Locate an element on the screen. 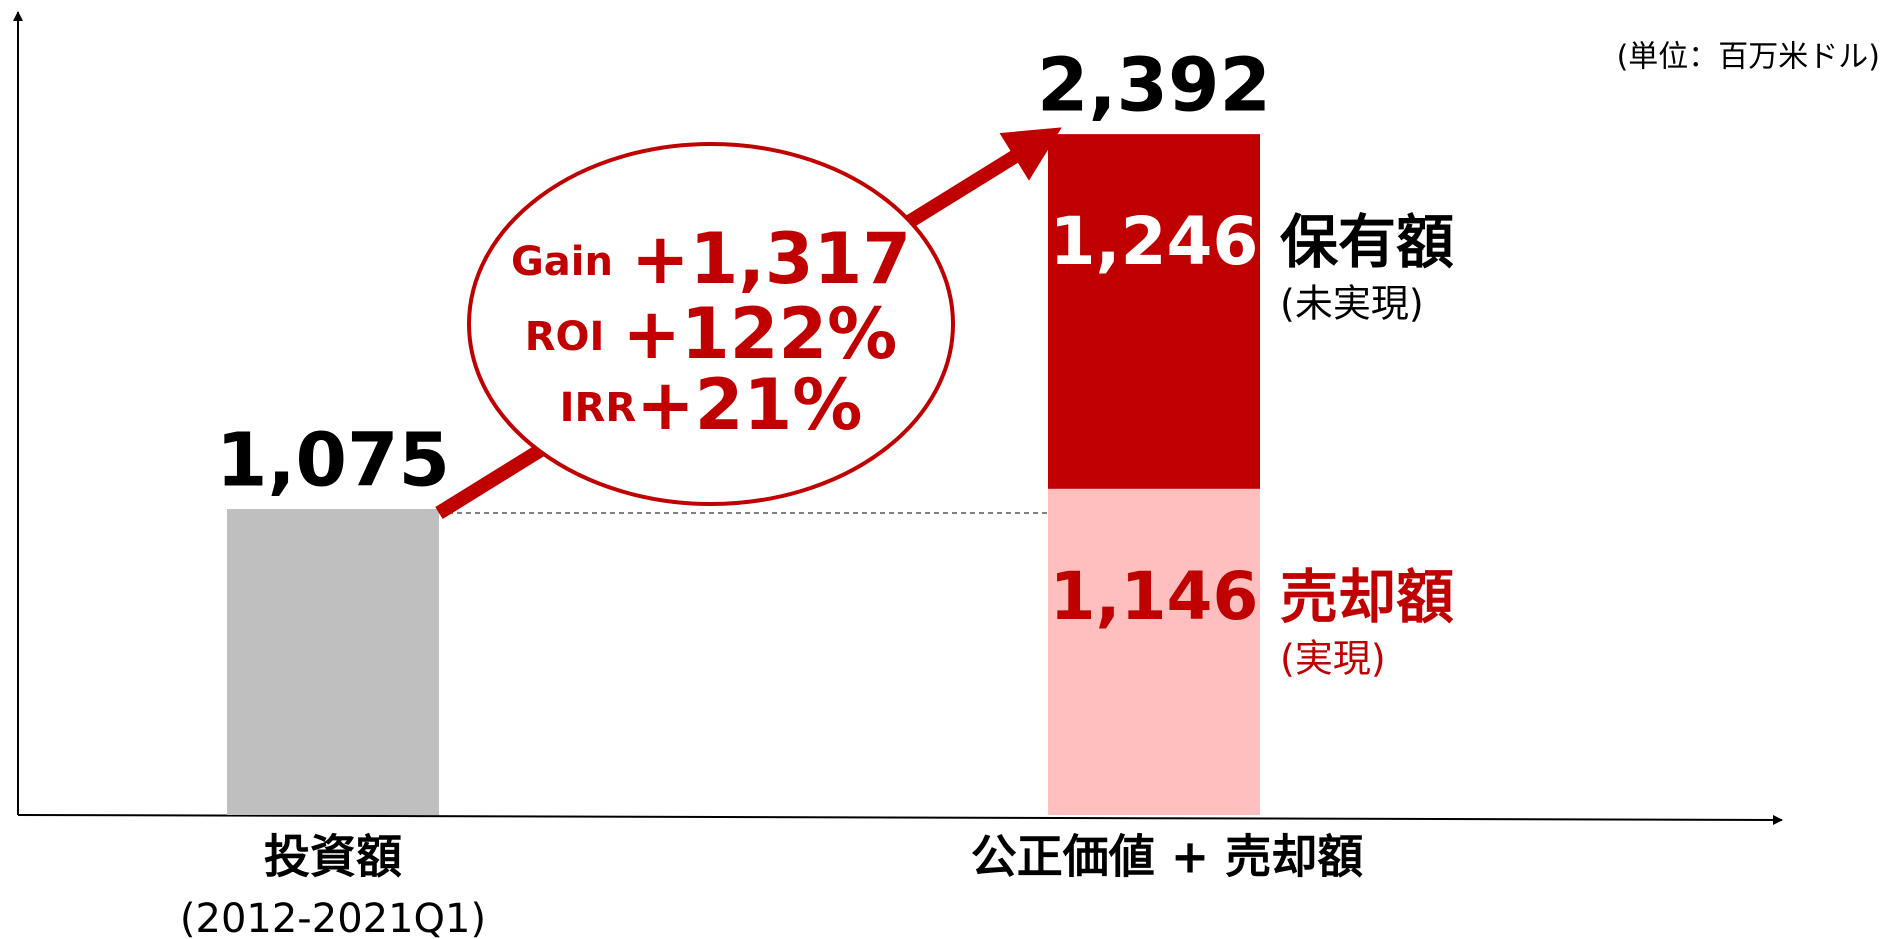  series-name: 保有額 is located at coordinates (1367, 242).